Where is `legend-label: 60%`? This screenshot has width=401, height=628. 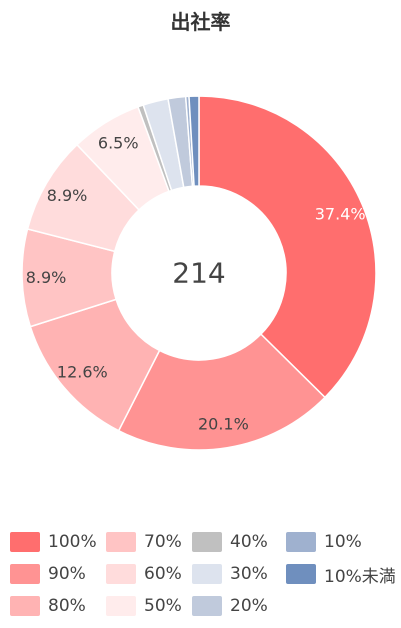
legend-label: 60% is located at coordinates (163, 574).